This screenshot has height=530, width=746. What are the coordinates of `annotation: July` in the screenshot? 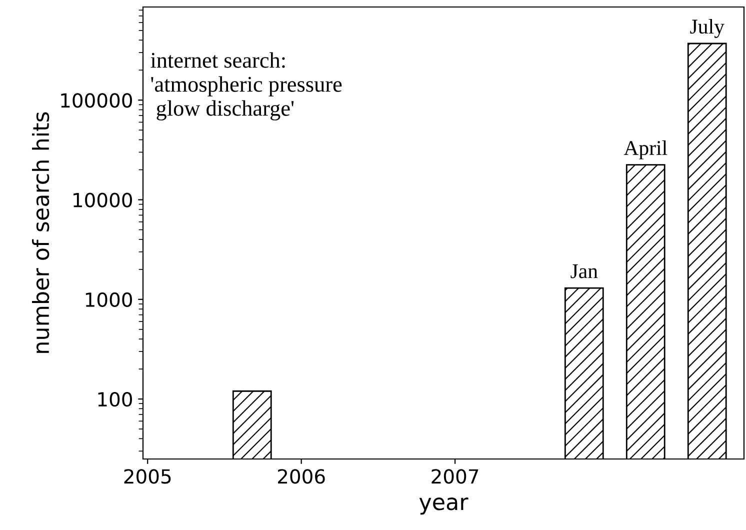 It's located at (707, 28).